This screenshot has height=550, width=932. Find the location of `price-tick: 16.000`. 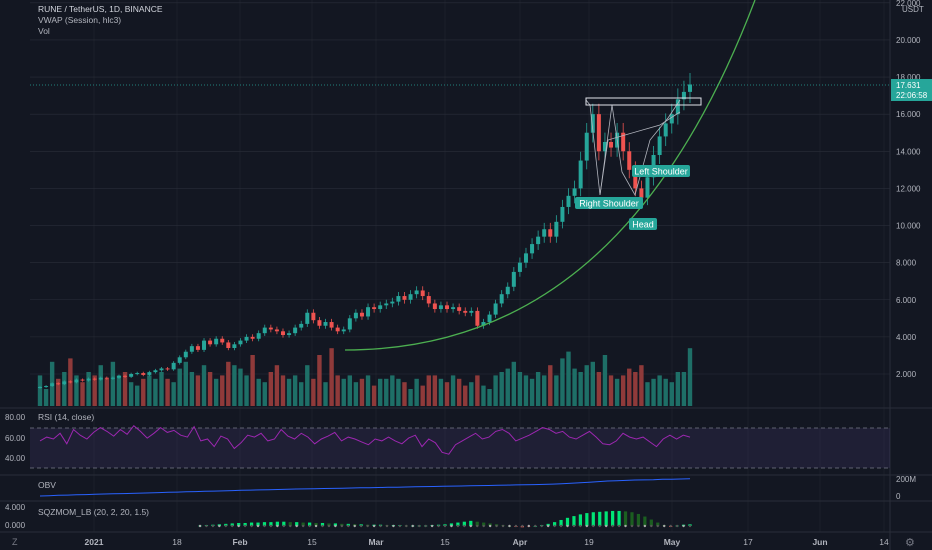

price-tick: 16.000 is located at coordinates (908, 114).